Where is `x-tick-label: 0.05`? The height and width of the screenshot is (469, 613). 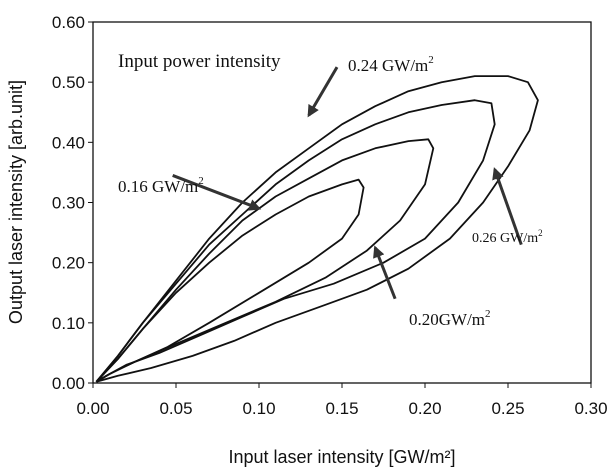
x-tick-label: 0.05 is located at coordinates (175, 408).